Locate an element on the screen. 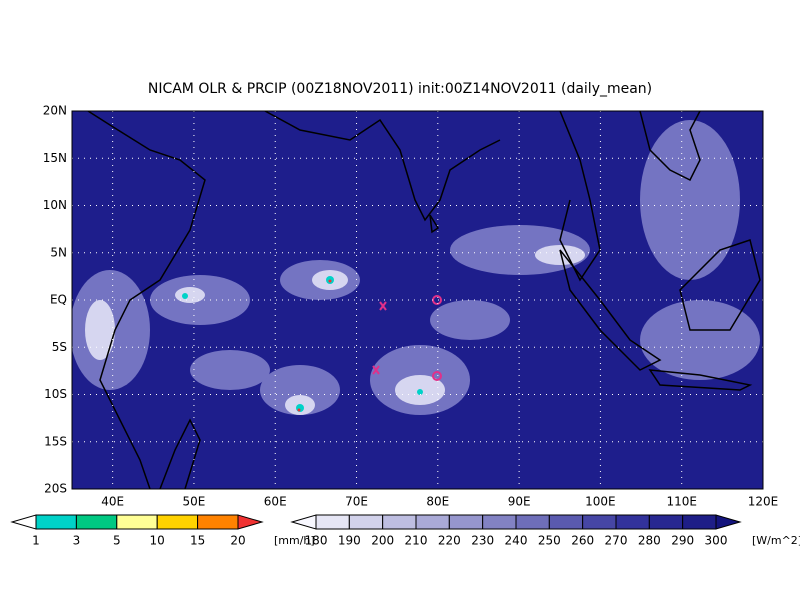 The width and height of the screenshot is (800, 604). legend-label: 290 is located at coordinates (682, 541).